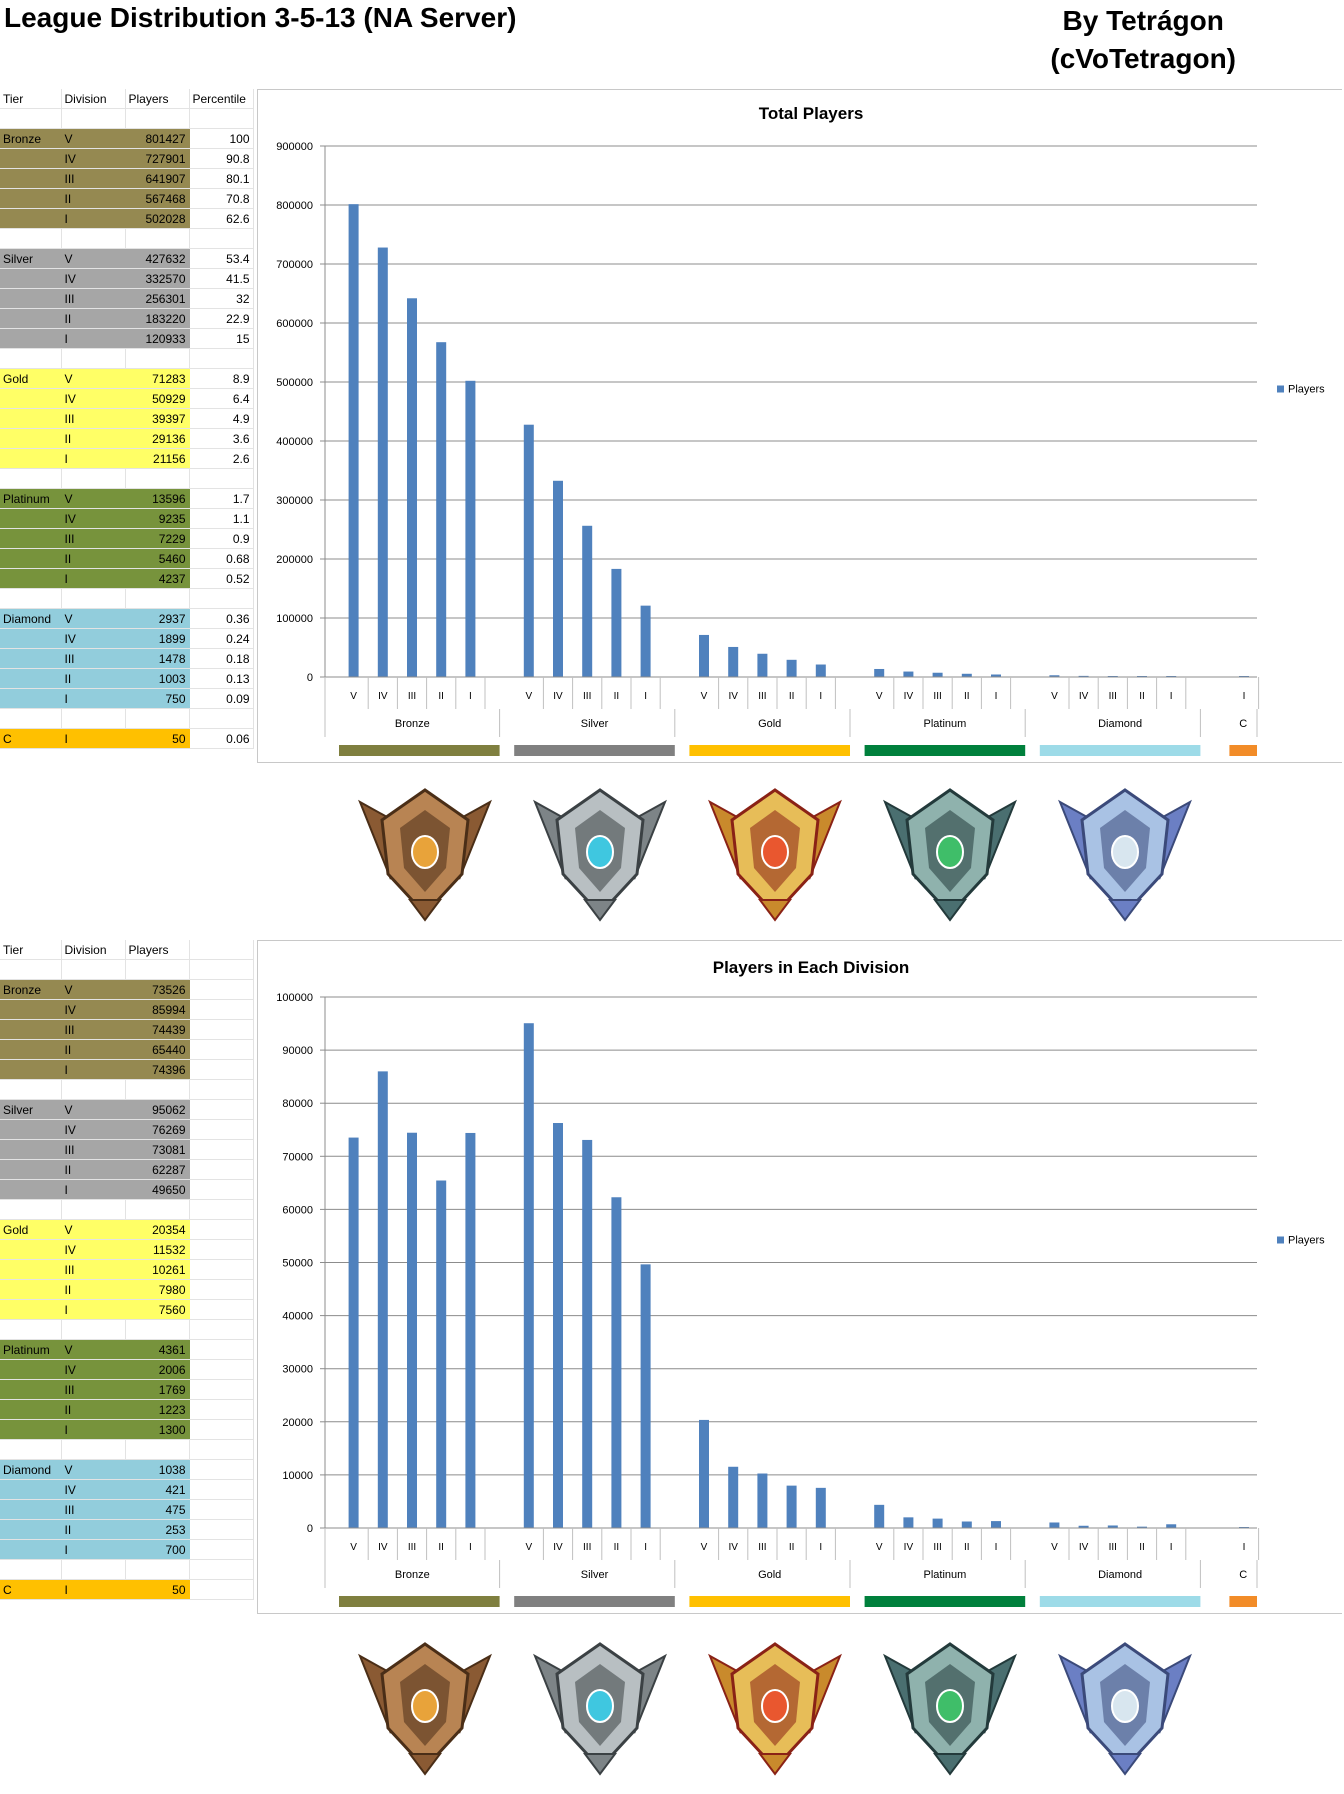  What do you see at coordinates (127, 158) in the screenshot?
I see `table-row: IV 727901 90.8` at bounding box center [127, 158].